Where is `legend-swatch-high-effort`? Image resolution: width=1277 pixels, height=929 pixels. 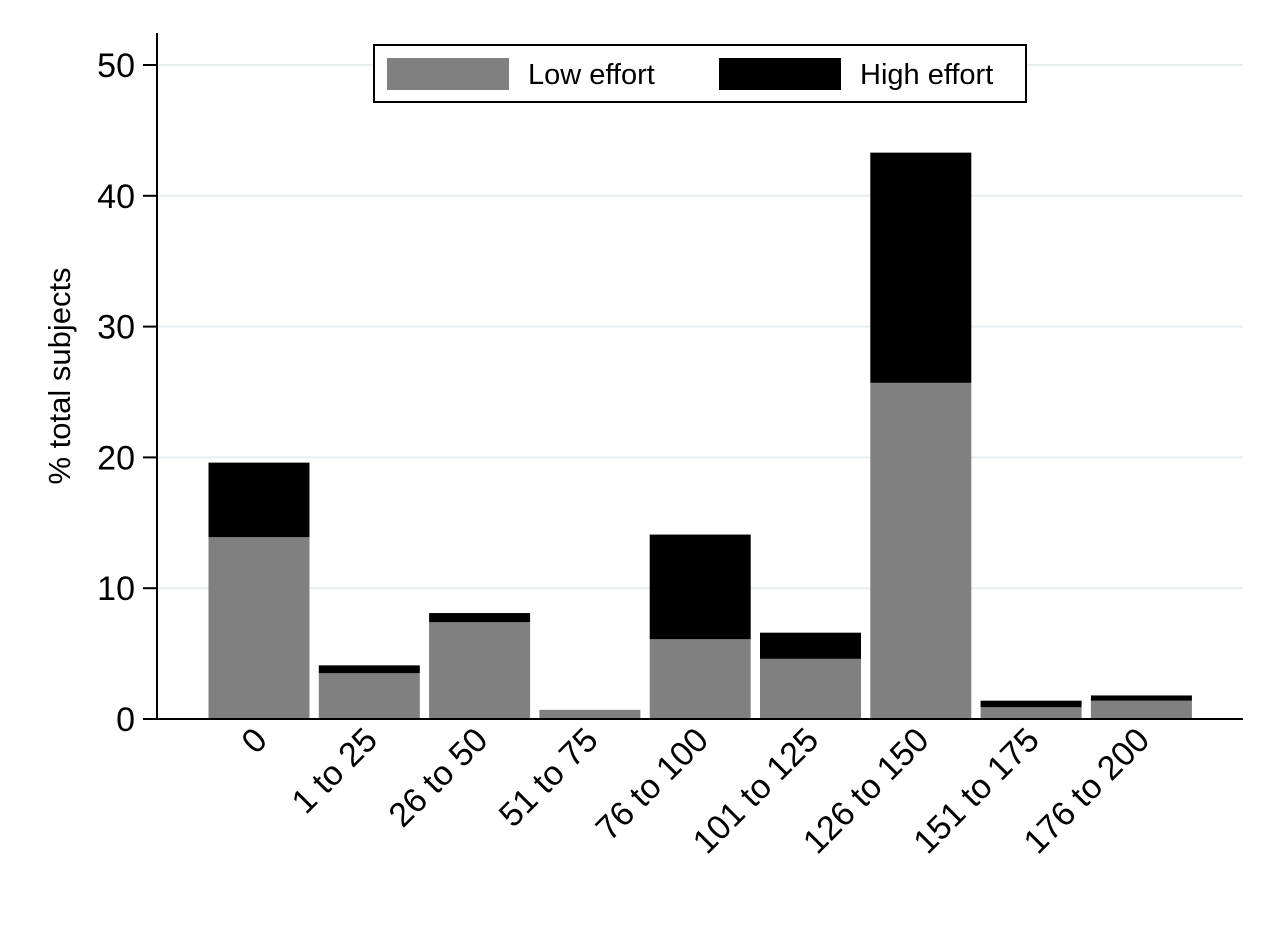
legend-swatch-high-effort is located at coordinates (780, 74).